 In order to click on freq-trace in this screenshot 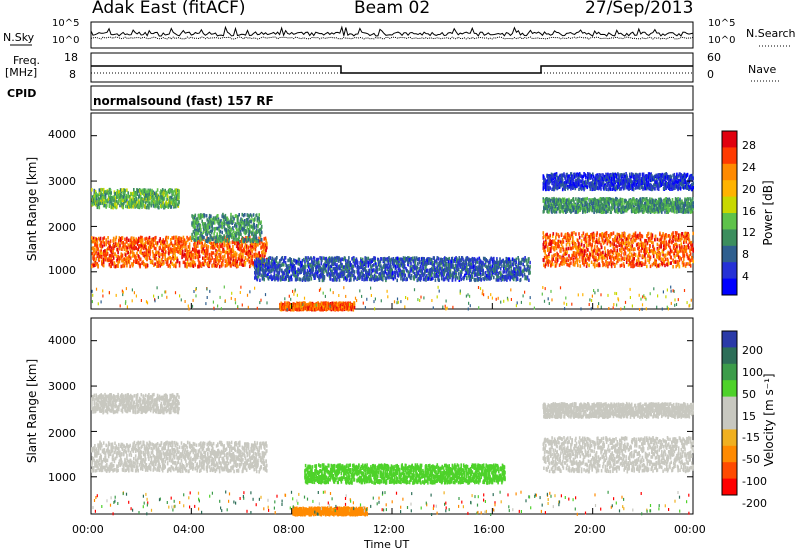, I will do `click(392, 69)`.